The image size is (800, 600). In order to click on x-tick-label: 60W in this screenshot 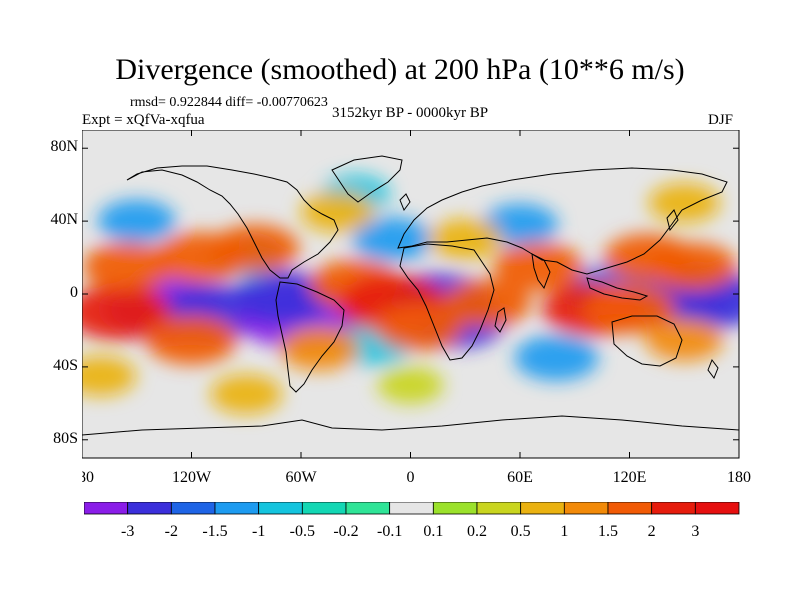, I will do `click(301, 477)`.